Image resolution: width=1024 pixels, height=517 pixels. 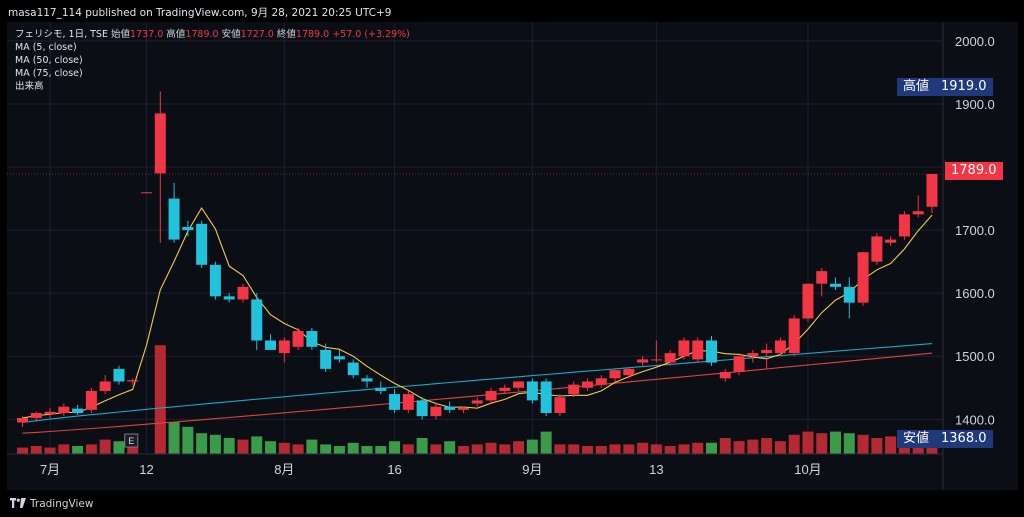 What do you see at coordinates (202, 34) in the screenshot?
I see `legend-high-value: 1789.0` at bounding box center [202, 34].